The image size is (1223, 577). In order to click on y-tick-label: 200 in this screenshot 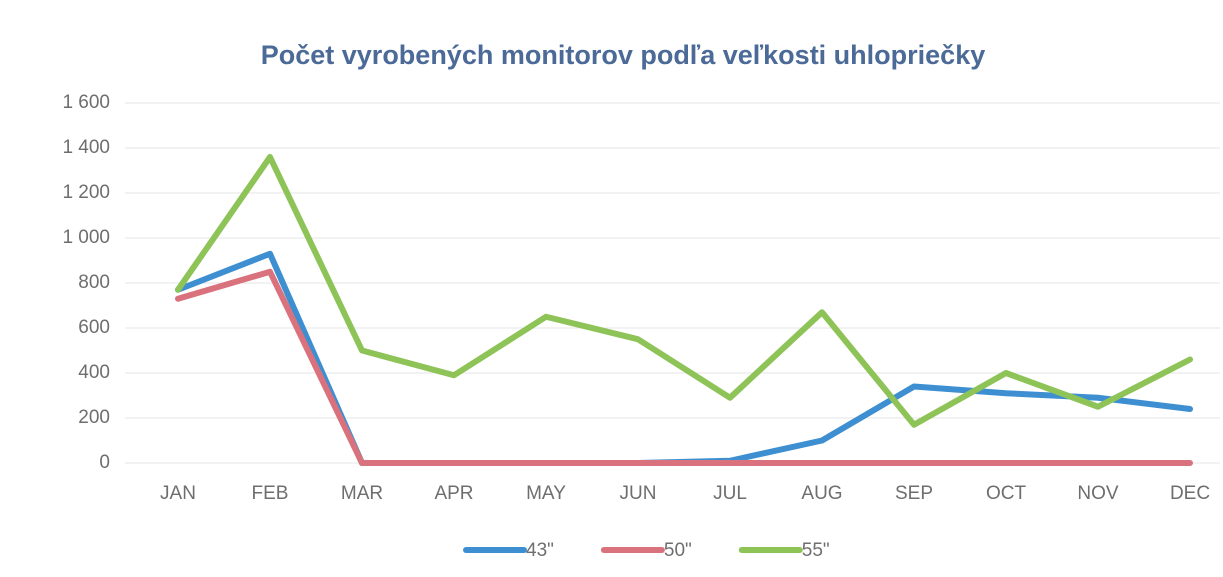, I will do `click(94, 417)`.